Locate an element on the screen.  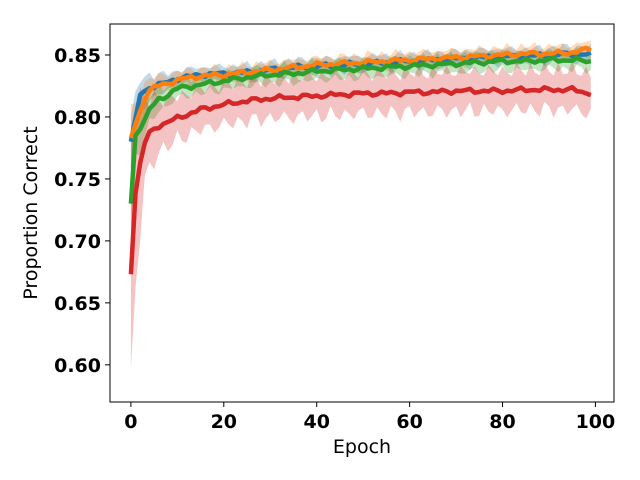
y-axis: 0.60 0.65 0.70 0.75 0.80 0.85 is located at coordinates (82, 211).